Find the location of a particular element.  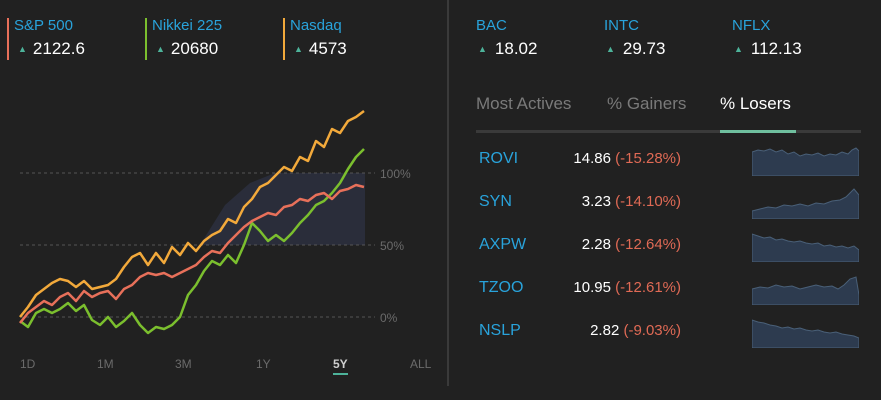

list-item: TZOO 10.95 (-12.61%) is located at coordinates (669, 289).